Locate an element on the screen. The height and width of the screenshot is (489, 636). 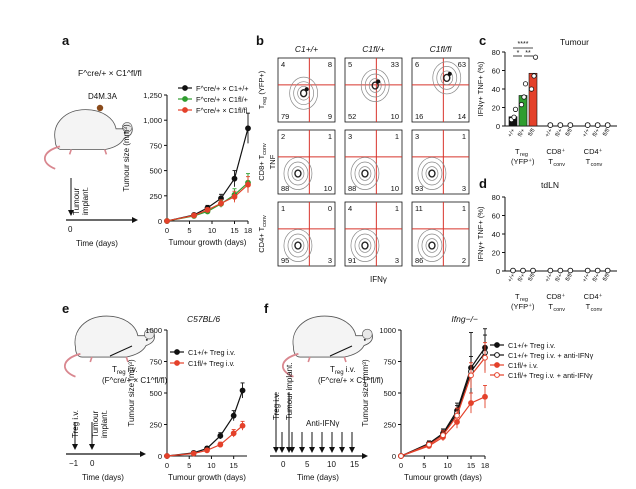
timeline-label-e-2: Tumour is located at coordinates (95, 424).